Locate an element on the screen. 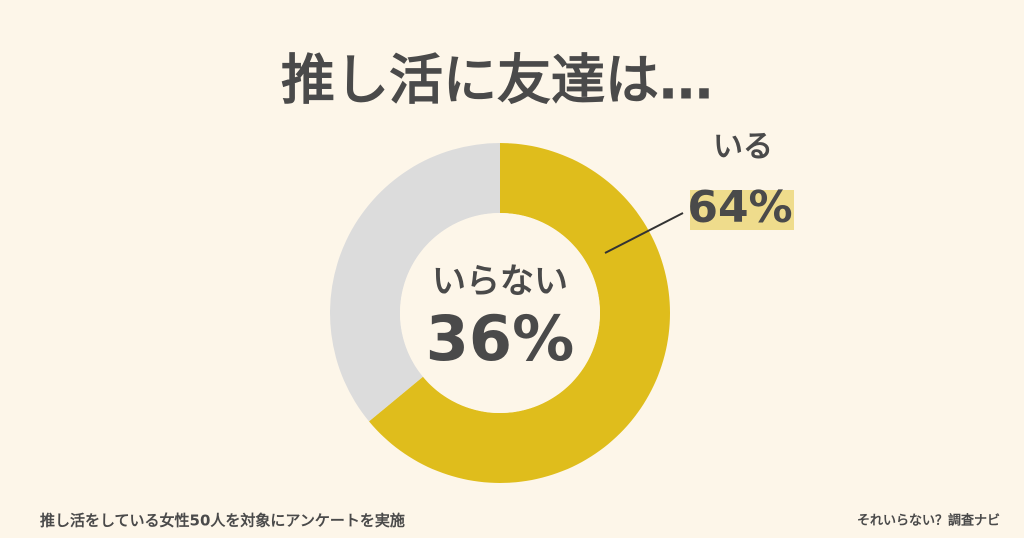  category-label: いらない is located at coordinates (500, 282).